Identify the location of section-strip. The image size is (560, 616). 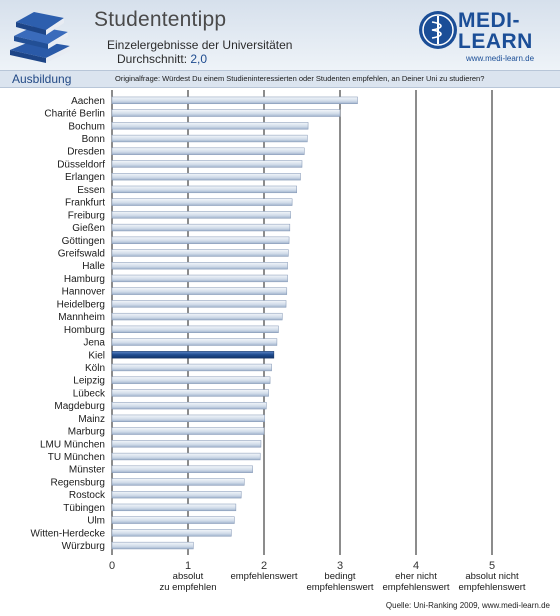
(280, 79).